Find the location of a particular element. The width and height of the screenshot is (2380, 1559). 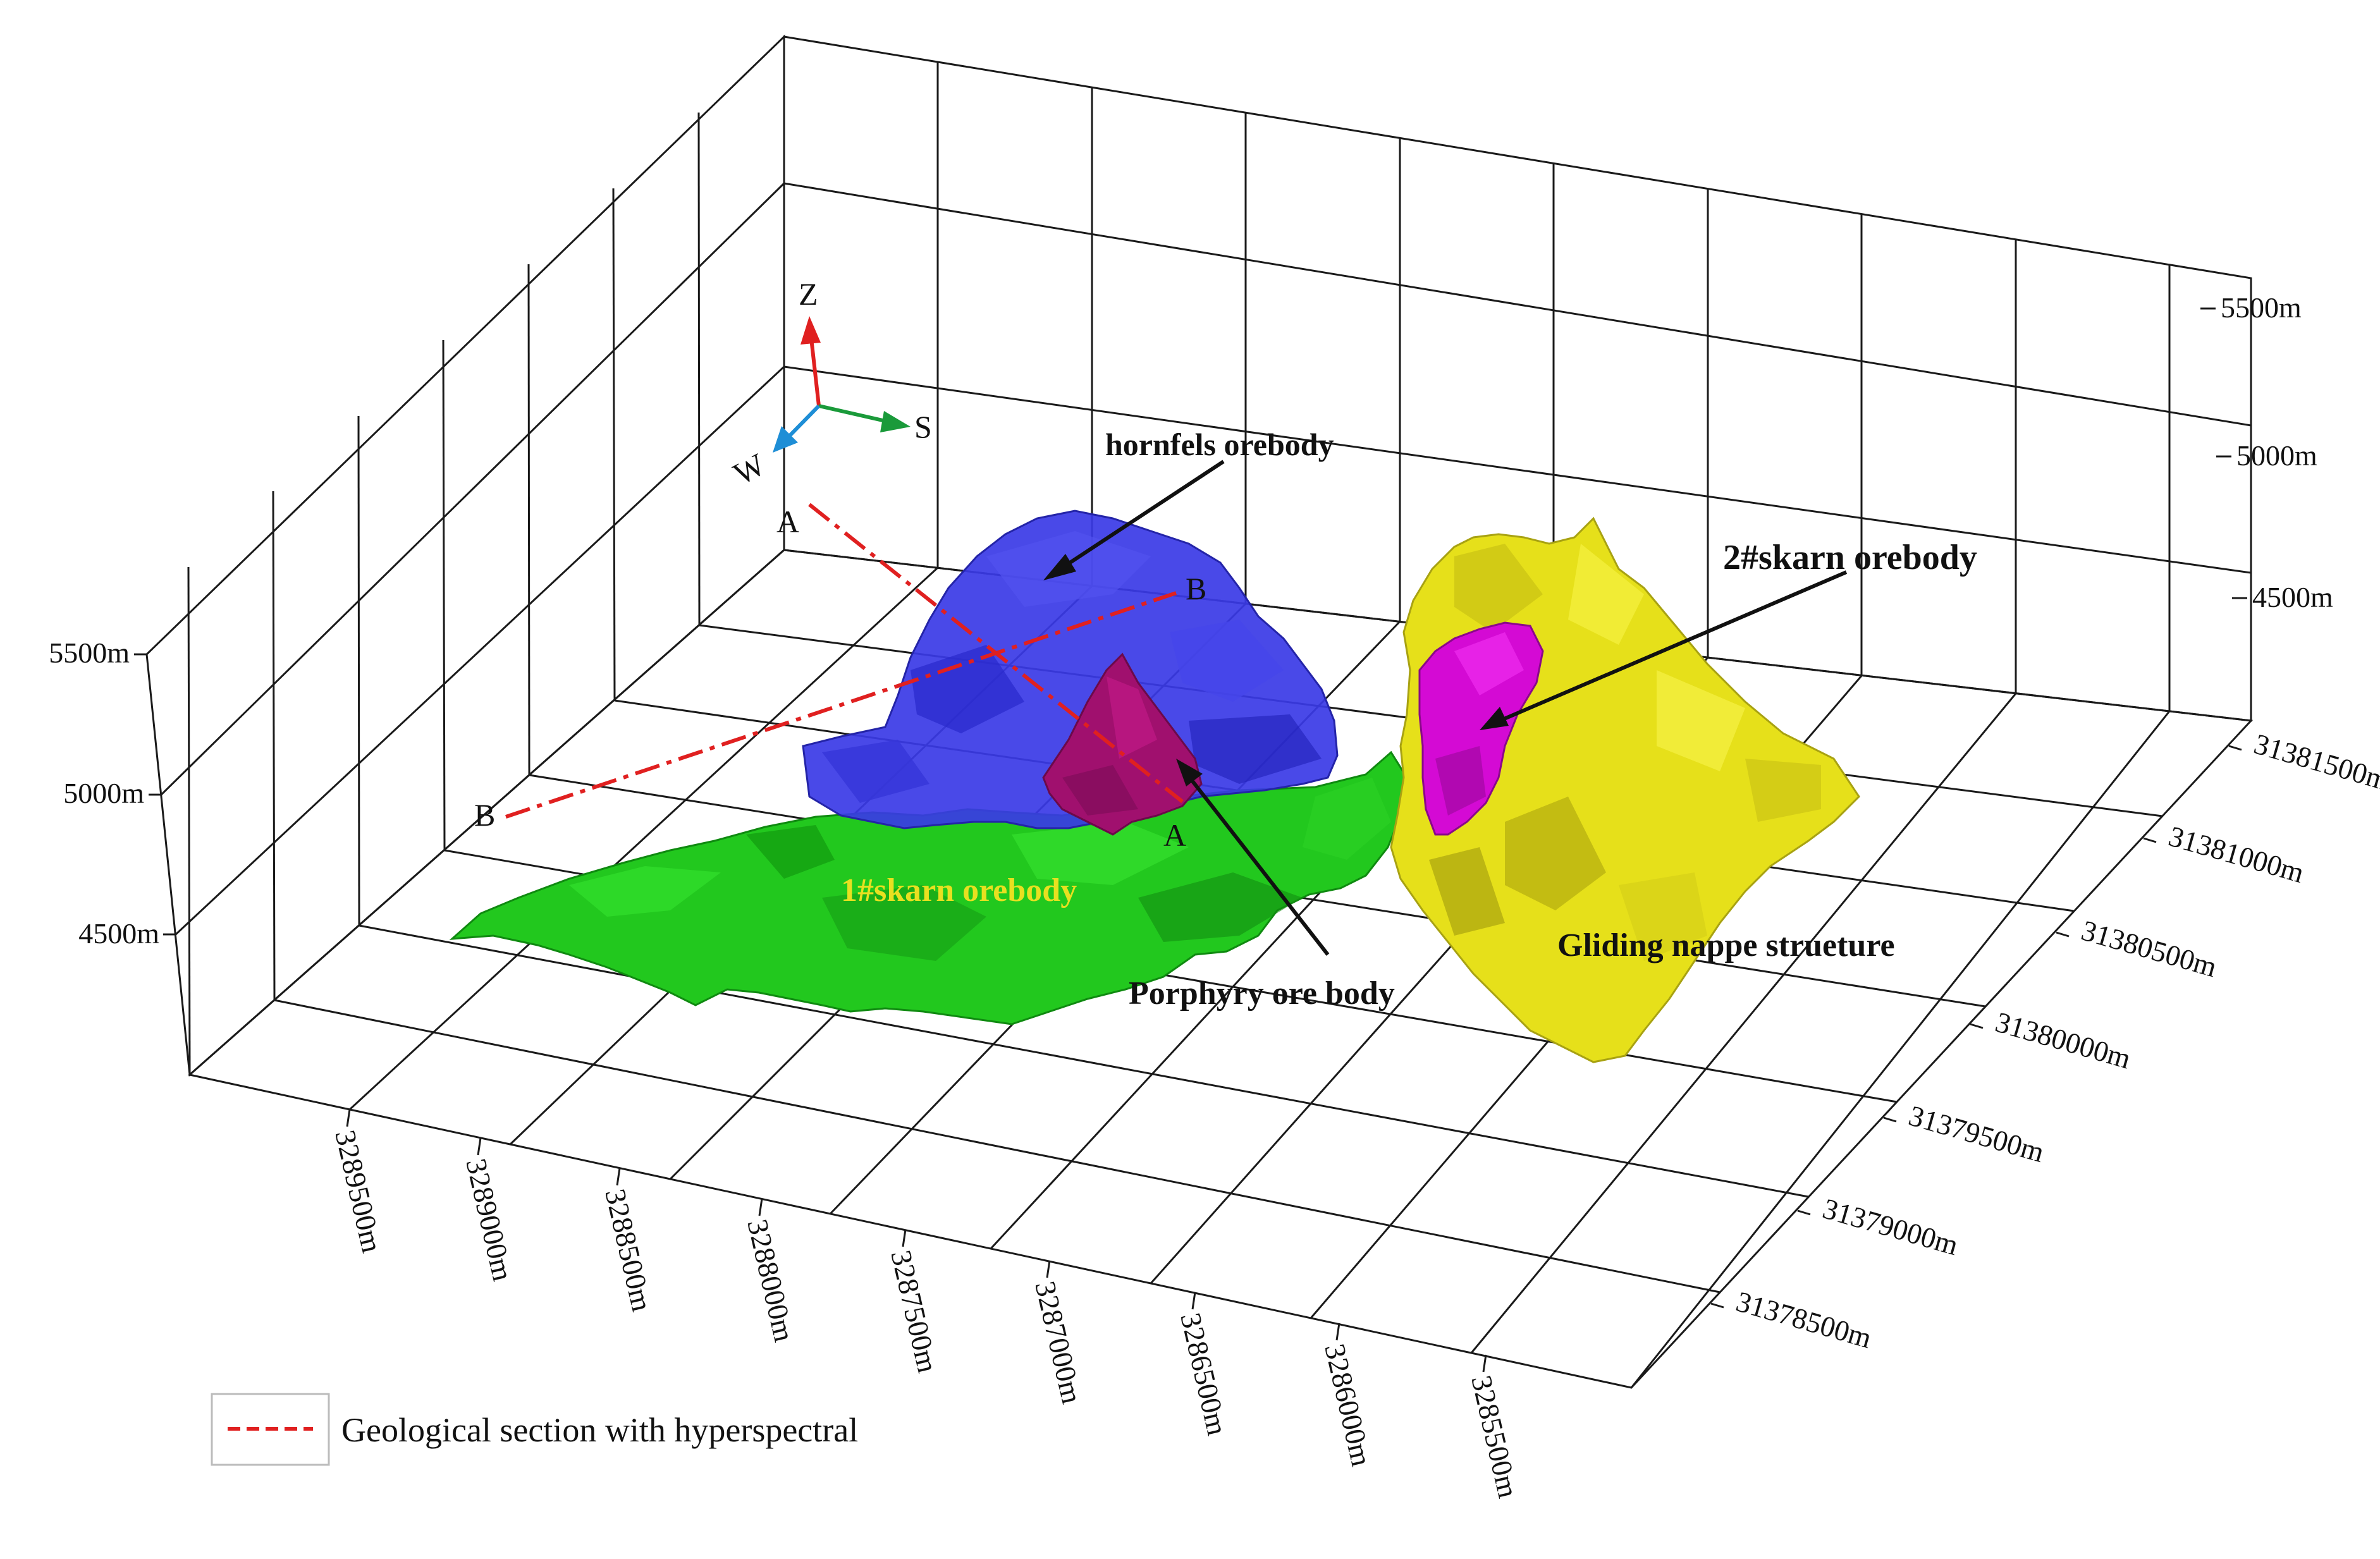

nappe-structure-label: Gliding nappe strueture is located at coordinates (1726, 945).